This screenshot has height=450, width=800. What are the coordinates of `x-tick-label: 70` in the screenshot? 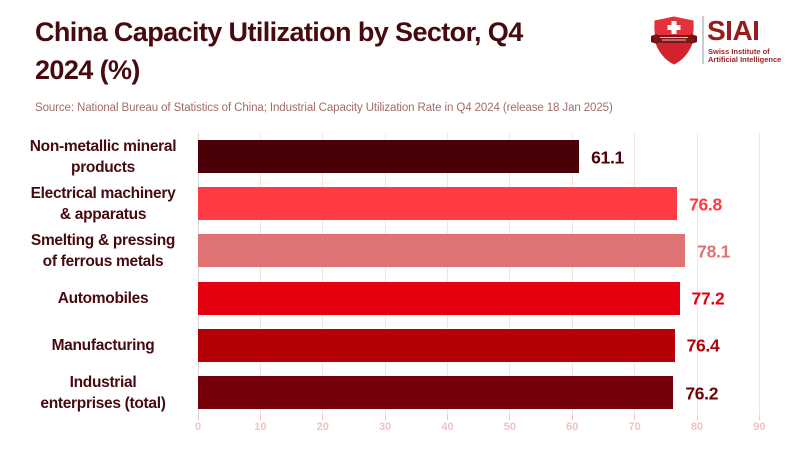 It's located at (634, 427).